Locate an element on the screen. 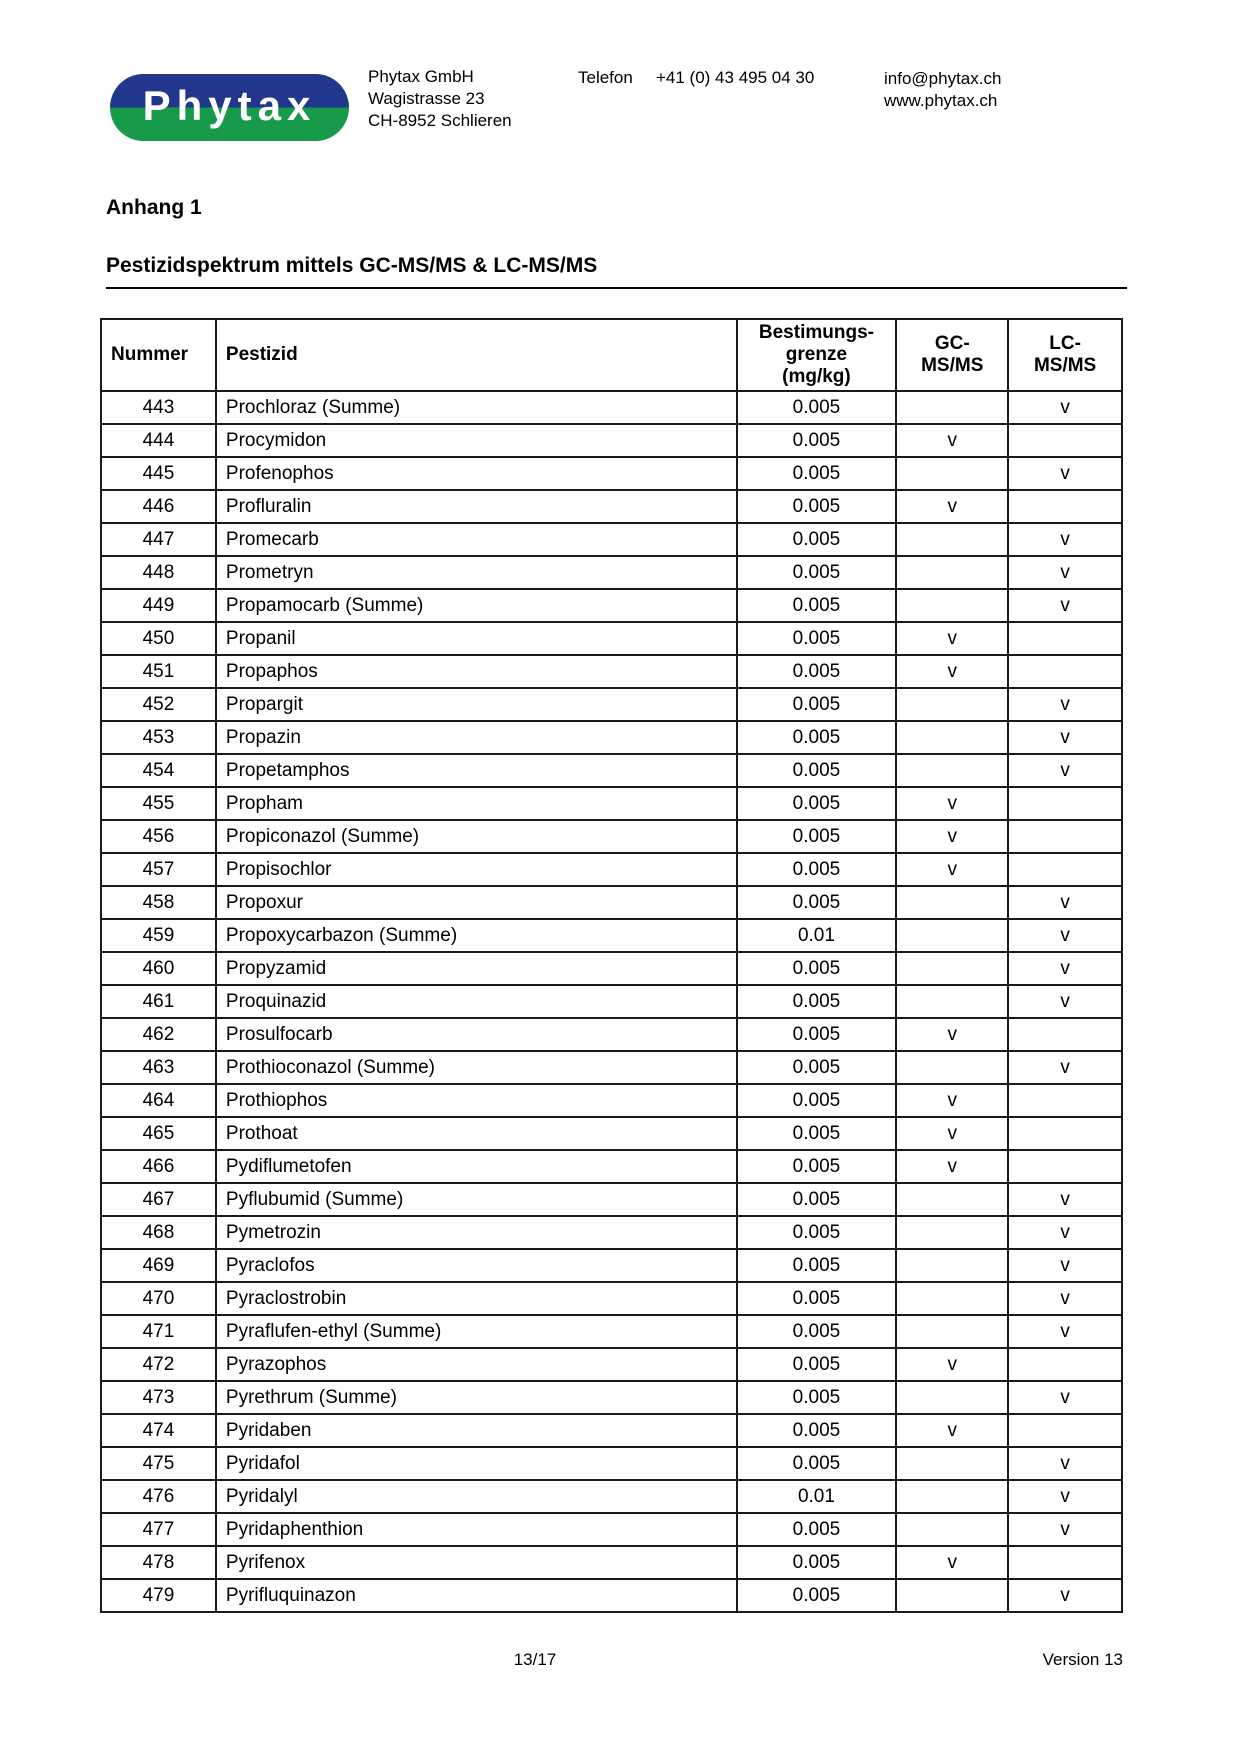 The height and width of the screenshot is (1755, 1241). table-row: 479 Pyrifluquinazon 0.005 v is located at coordinates (611, 1595).